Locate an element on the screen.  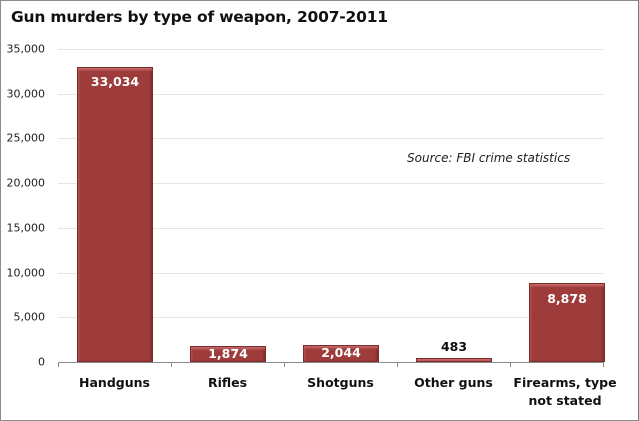
data-label-other-guns: 483 is located at coordinates (454, 346).